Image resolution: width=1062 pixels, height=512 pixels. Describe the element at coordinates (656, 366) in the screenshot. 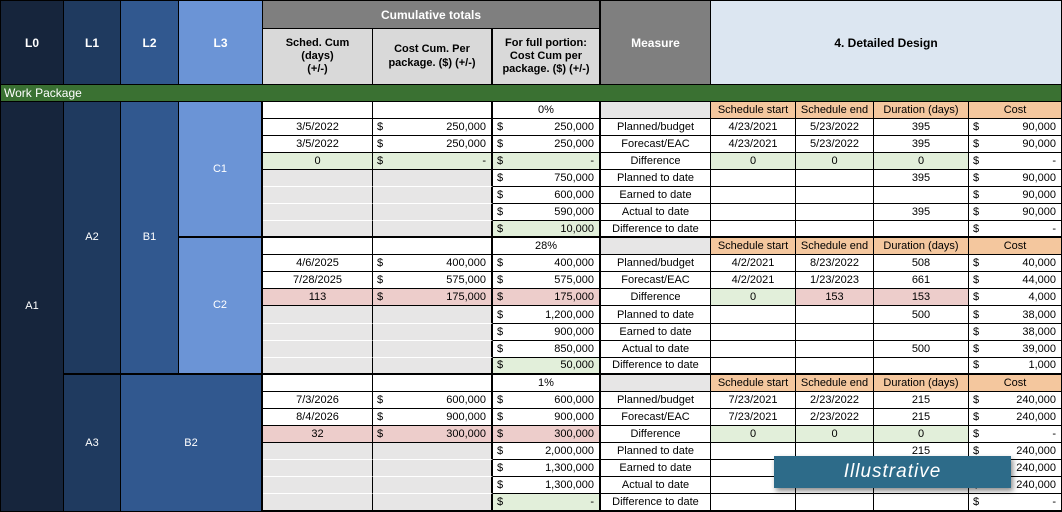

I see `cell-C2-measure-r7: Difference to date` at that location.